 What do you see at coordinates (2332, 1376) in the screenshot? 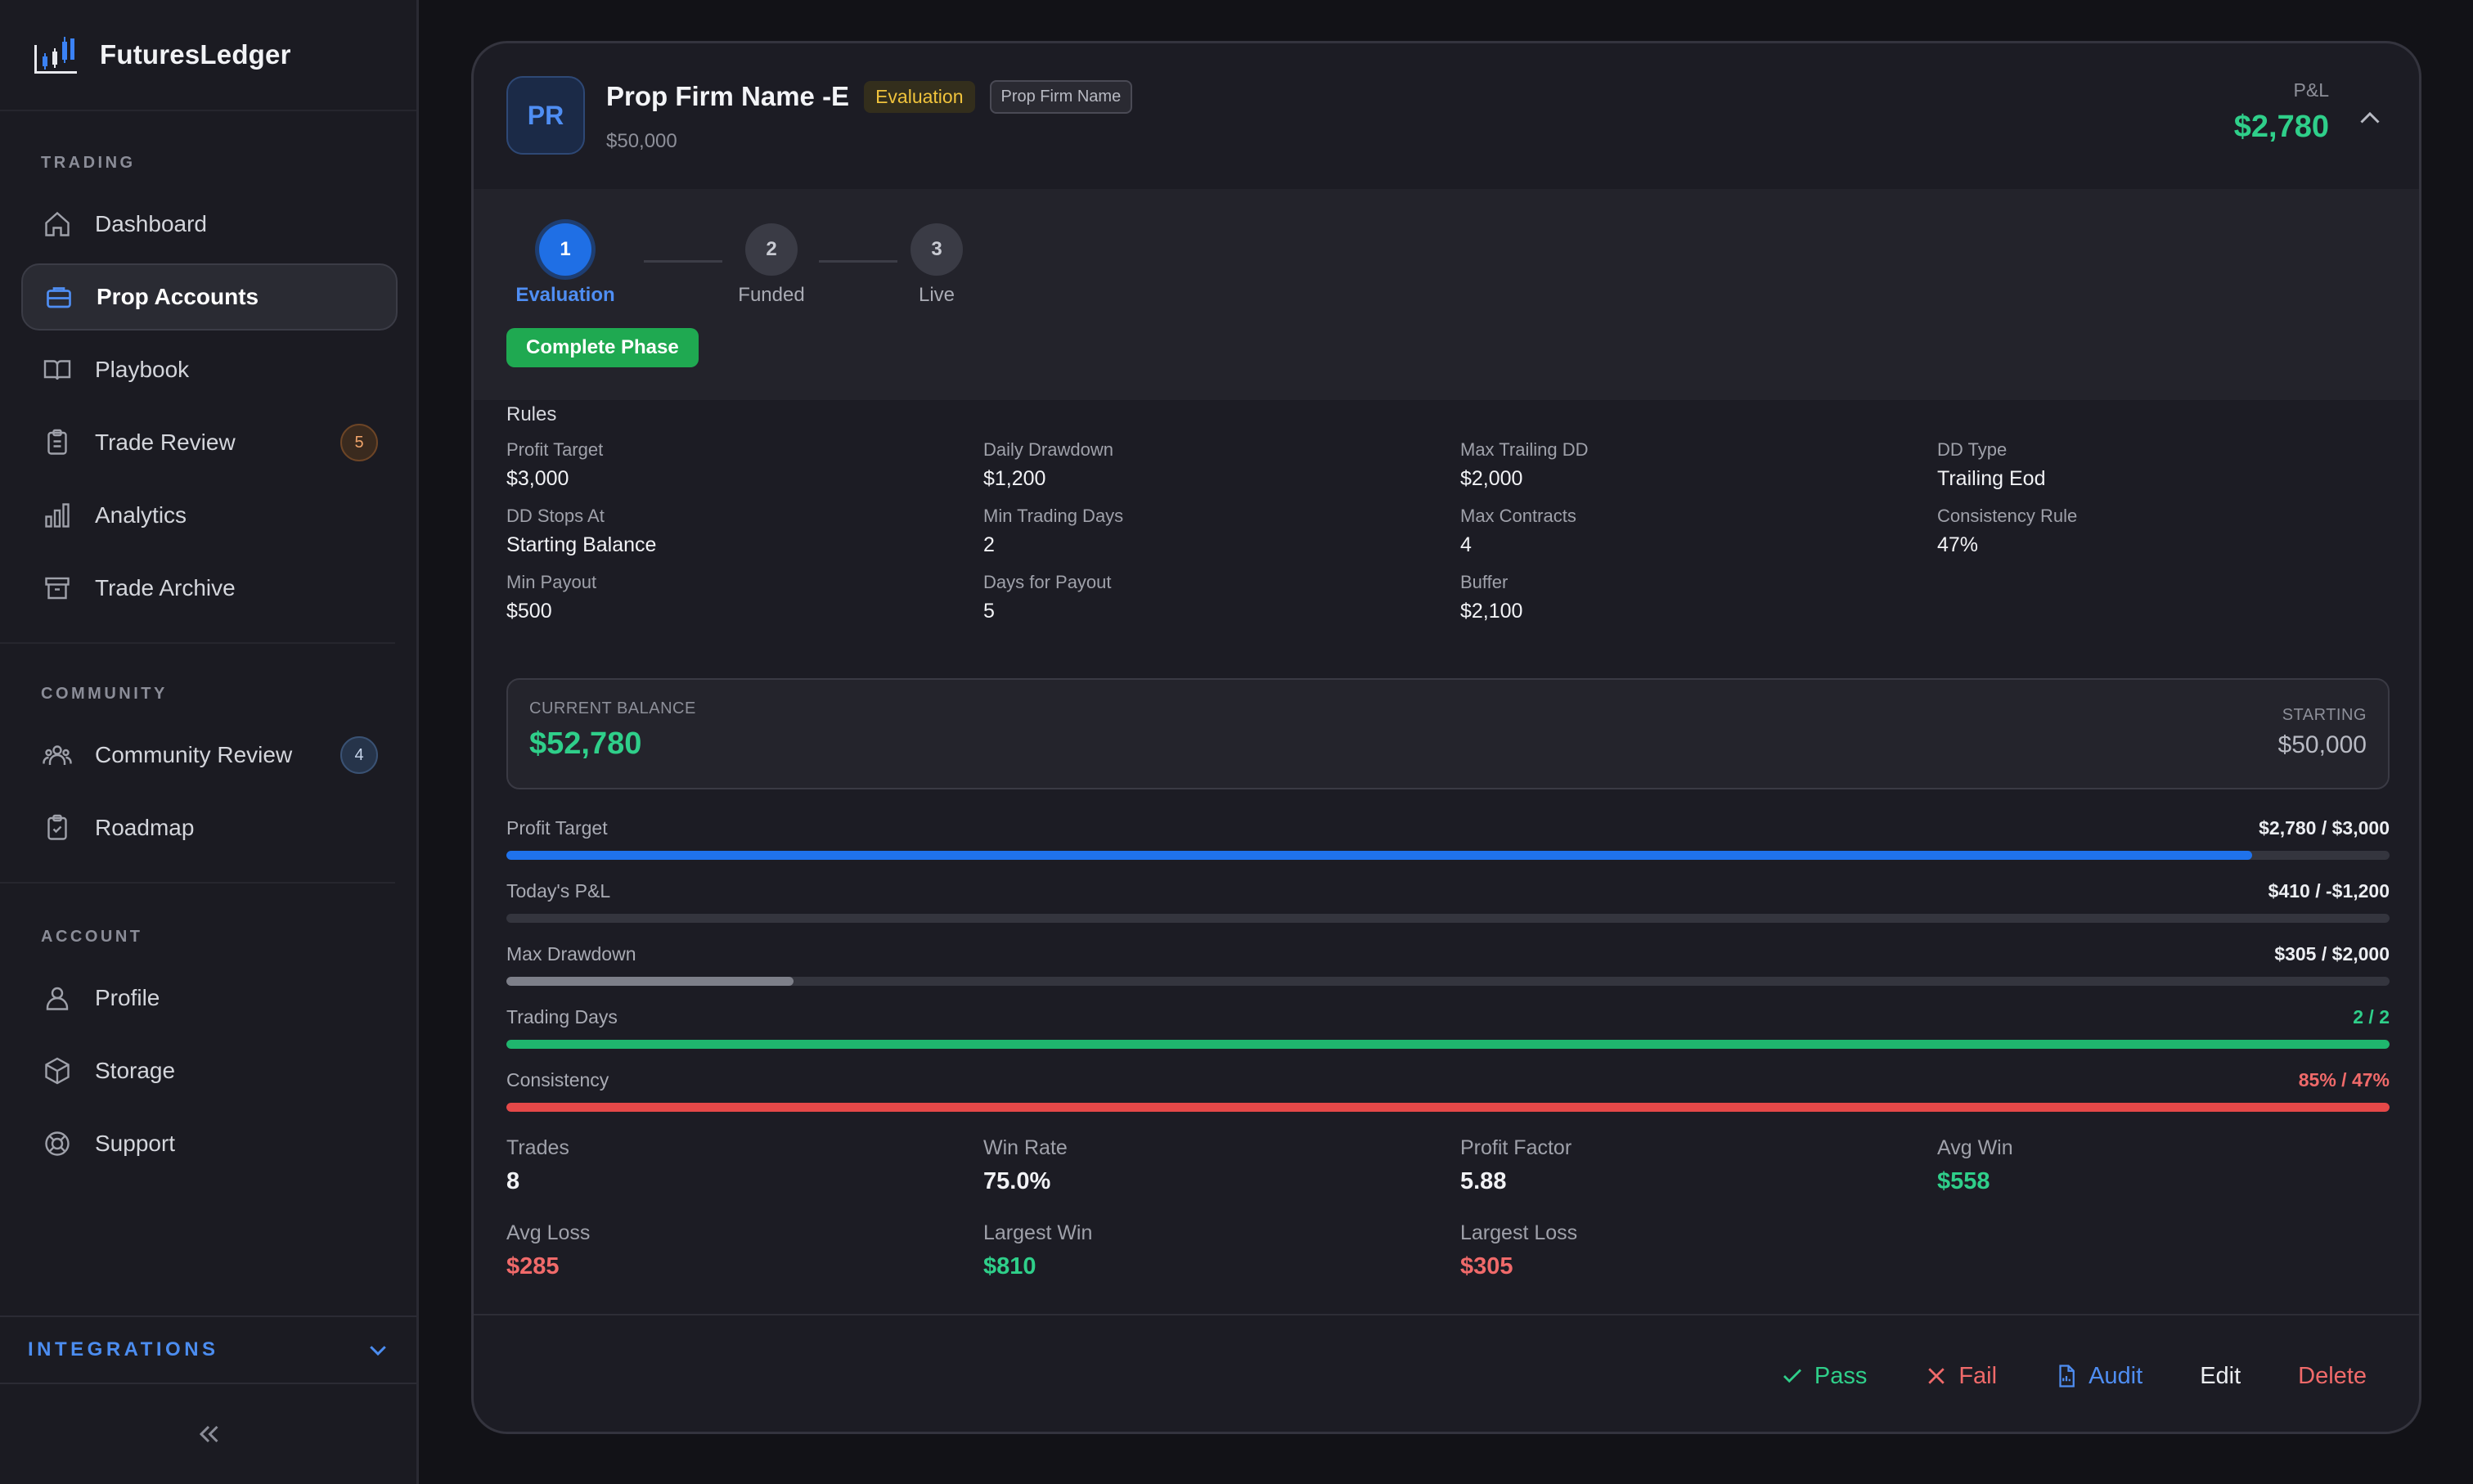
I see `delete-button: Delete` at bounding box center [2332, 1376].